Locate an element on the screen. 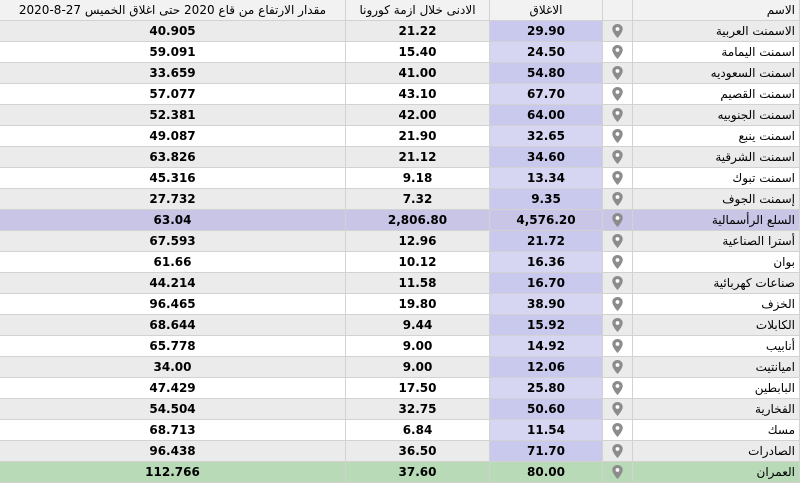 This screenshot has width=800, height=483. rise-cell: 54.504 is located at coordinates (173, 409).